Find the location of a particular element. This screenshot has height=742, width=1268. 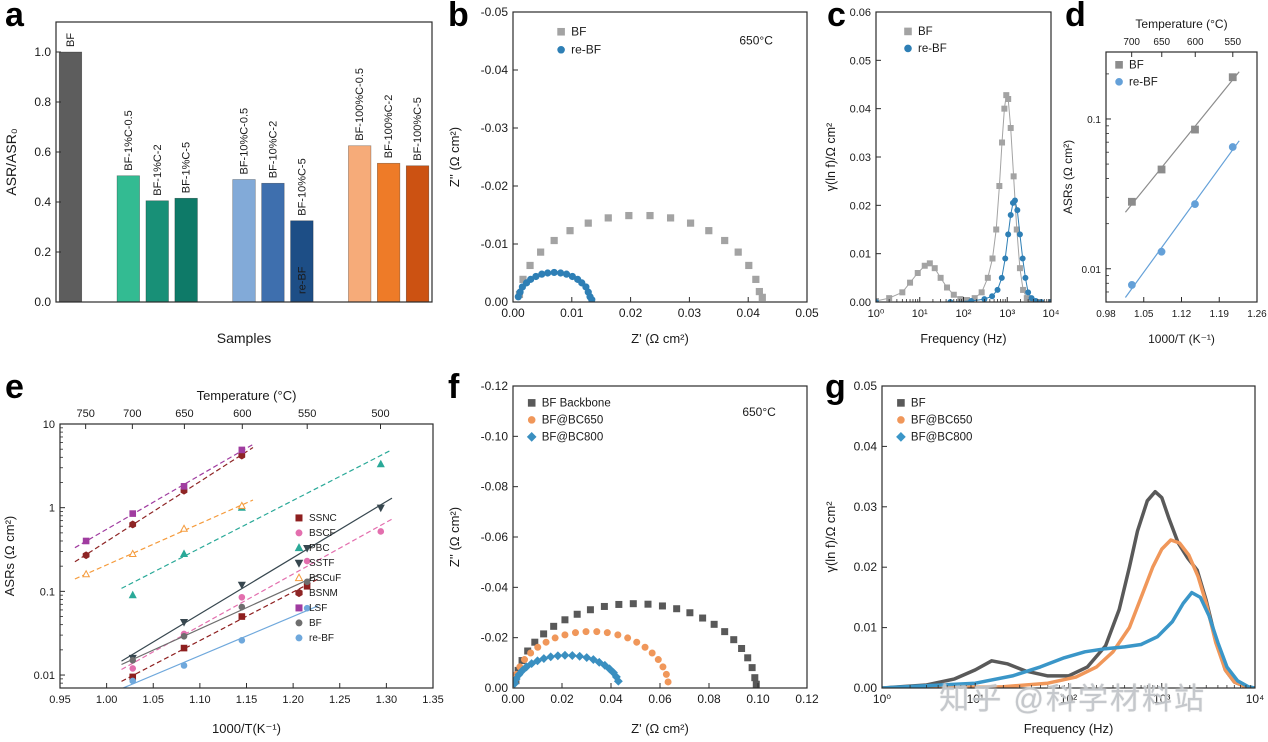

svg-text: Frequency (Hz) is located at coordinates (963, 339).